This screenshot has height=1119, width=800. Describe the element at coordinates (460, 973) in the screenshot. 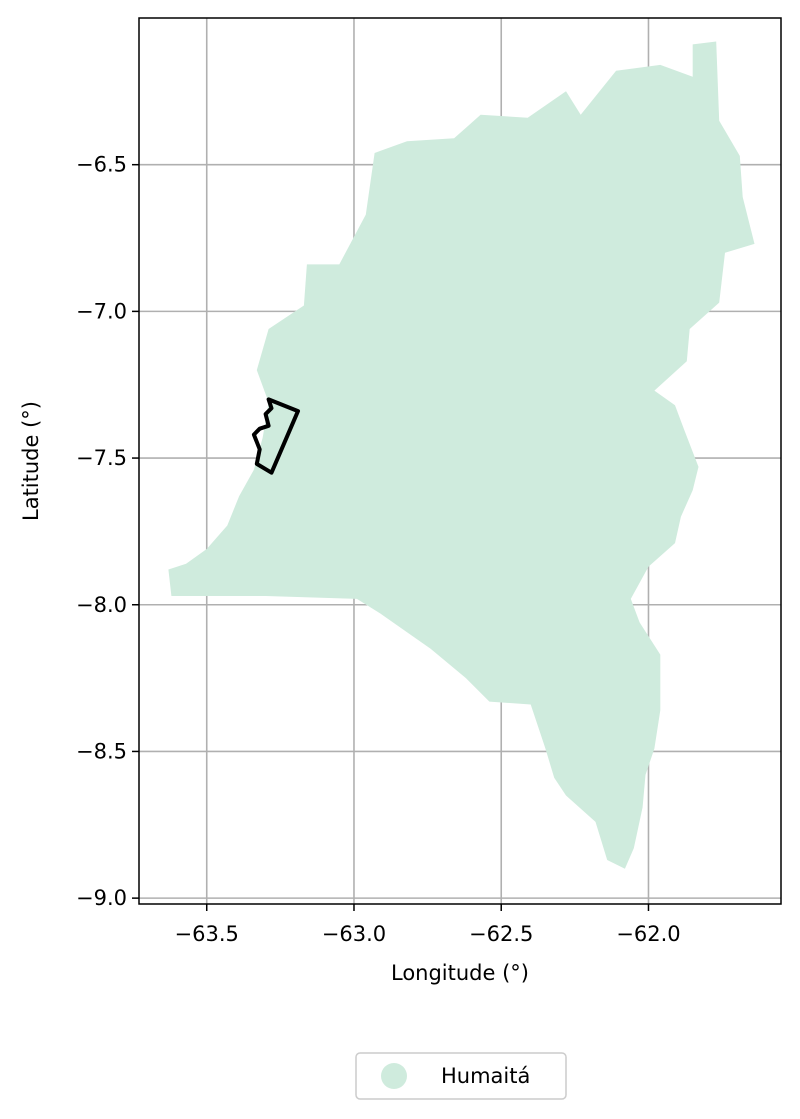

I see `x-axis-title: Longitude (°)` at that location.